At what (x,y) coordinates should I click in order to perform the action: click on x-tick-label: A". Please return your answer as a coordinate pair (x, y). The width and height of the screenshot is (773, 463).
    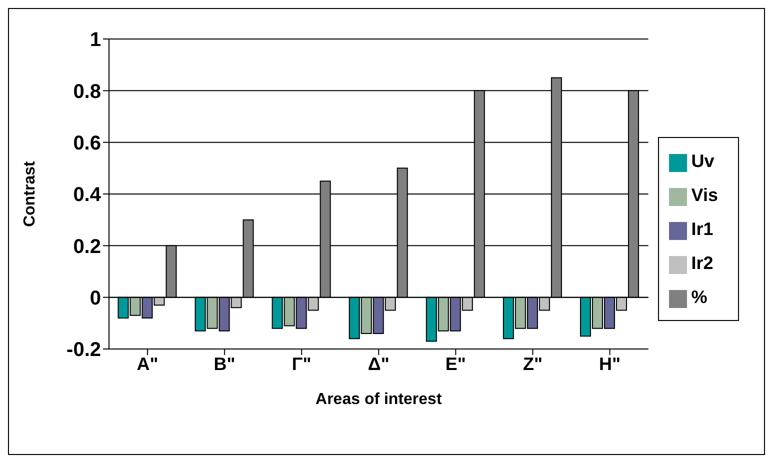
    Looking at the image, I should click on (147, 364).